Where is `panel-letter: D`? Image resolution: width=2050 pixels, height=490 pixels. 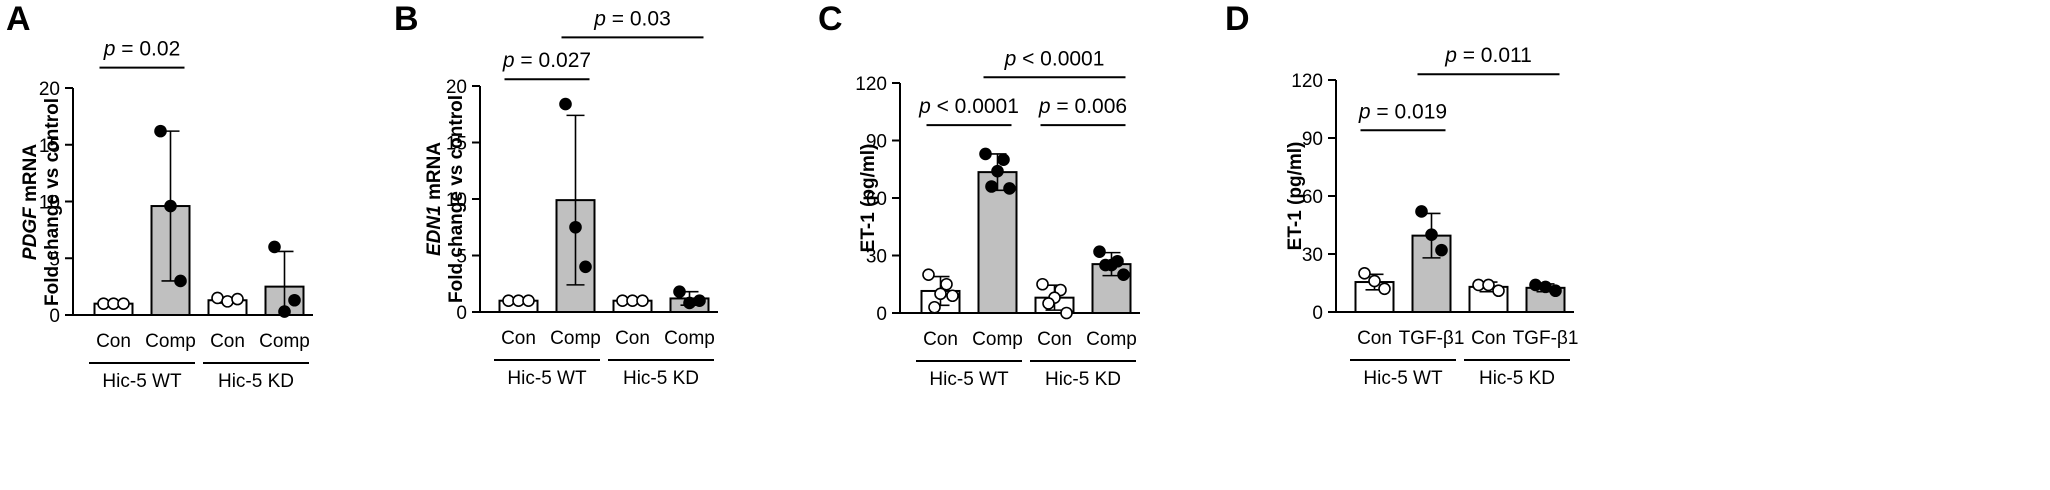 panel-letter: D is located at coordinates (1237, 19).